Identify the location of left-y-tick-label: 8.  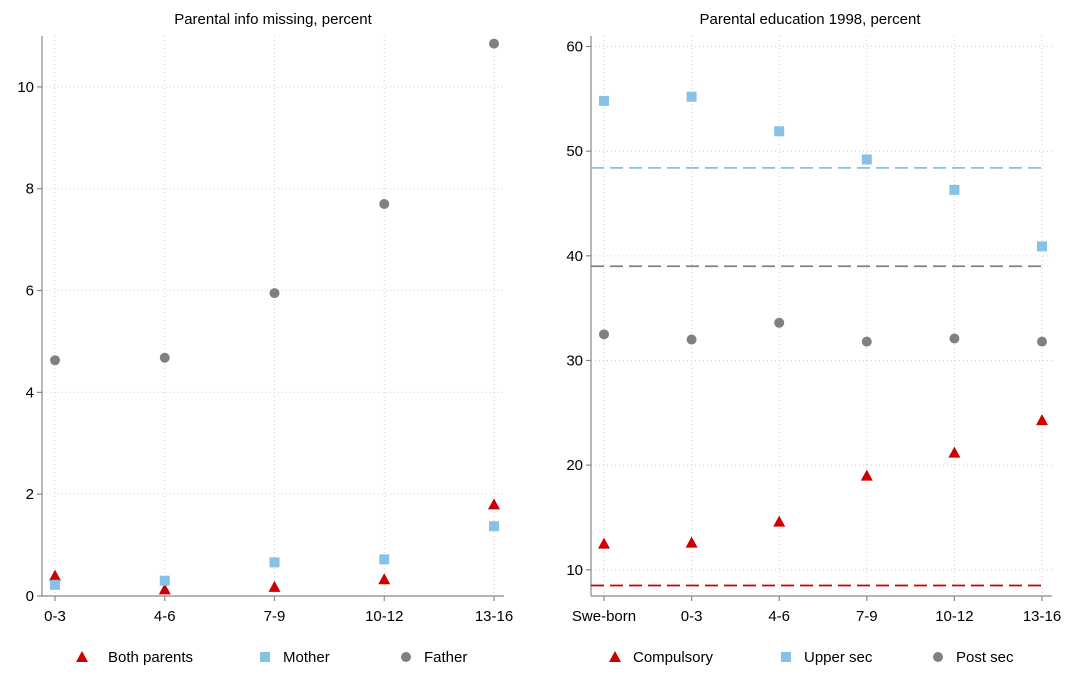
(30, 189).